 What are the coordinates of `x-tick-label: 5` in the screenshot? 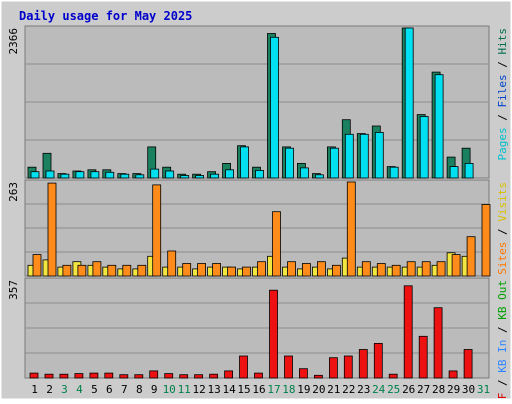 It's located at (94, 389).